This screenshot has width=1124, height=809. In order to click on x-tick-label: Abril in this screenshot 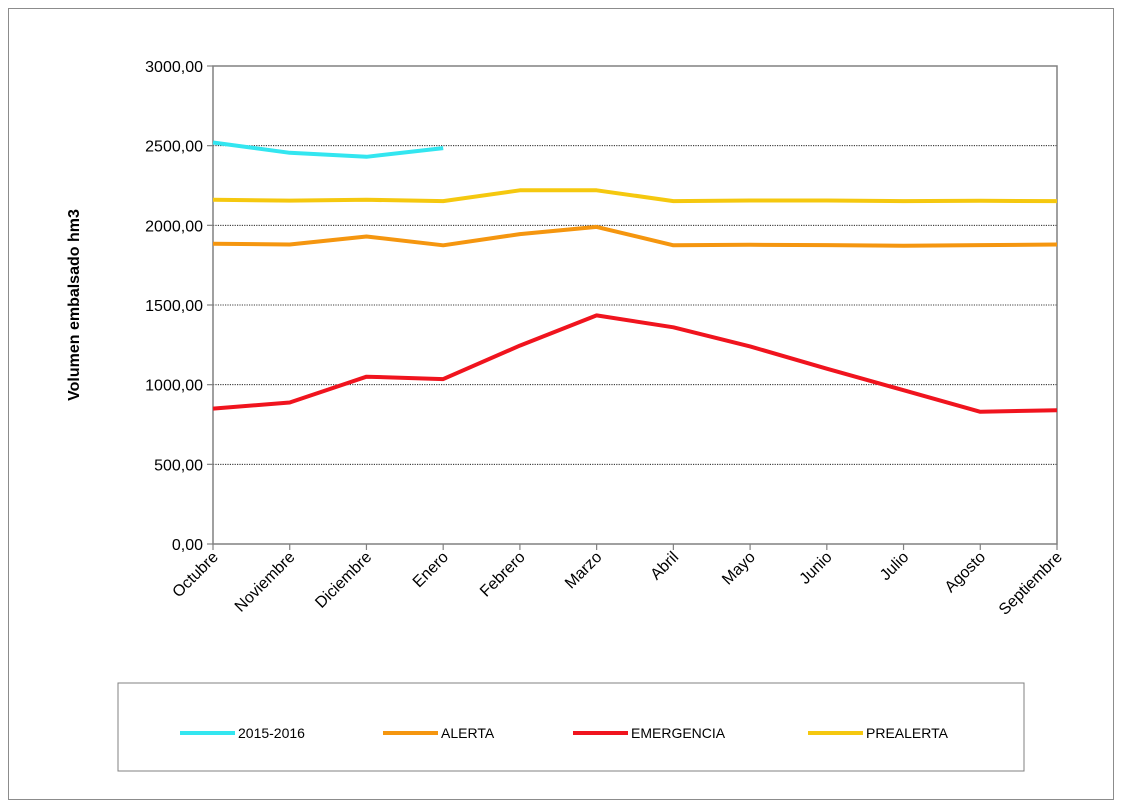, I will do `click(665, 566)`.